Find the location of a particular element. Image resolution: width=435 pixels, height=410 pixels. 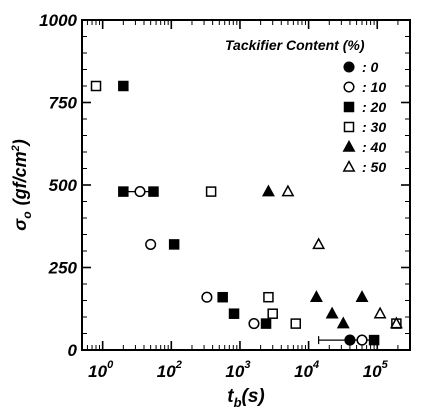

x-axis-title: tb(s) is located at coordinates (246, 398).